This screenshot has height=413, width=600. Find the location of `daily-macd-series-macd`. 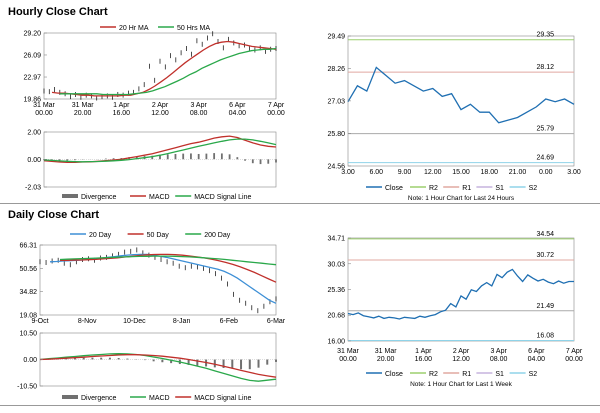

daily-macd-series-macd is located at coordinates (158, 367).